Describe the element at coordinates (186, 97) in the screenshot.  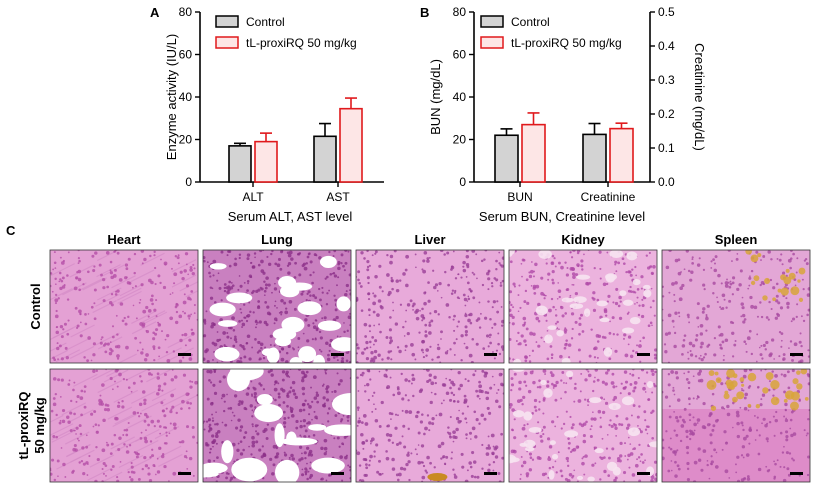
I see `chart-a-ytick-label: 40` at that location.